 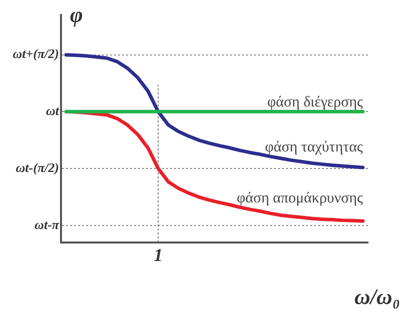 What do you see at coordinates (158, 254) in the screenshot?
I see `x-tick-label: 1` at bounding box center [158, 254].